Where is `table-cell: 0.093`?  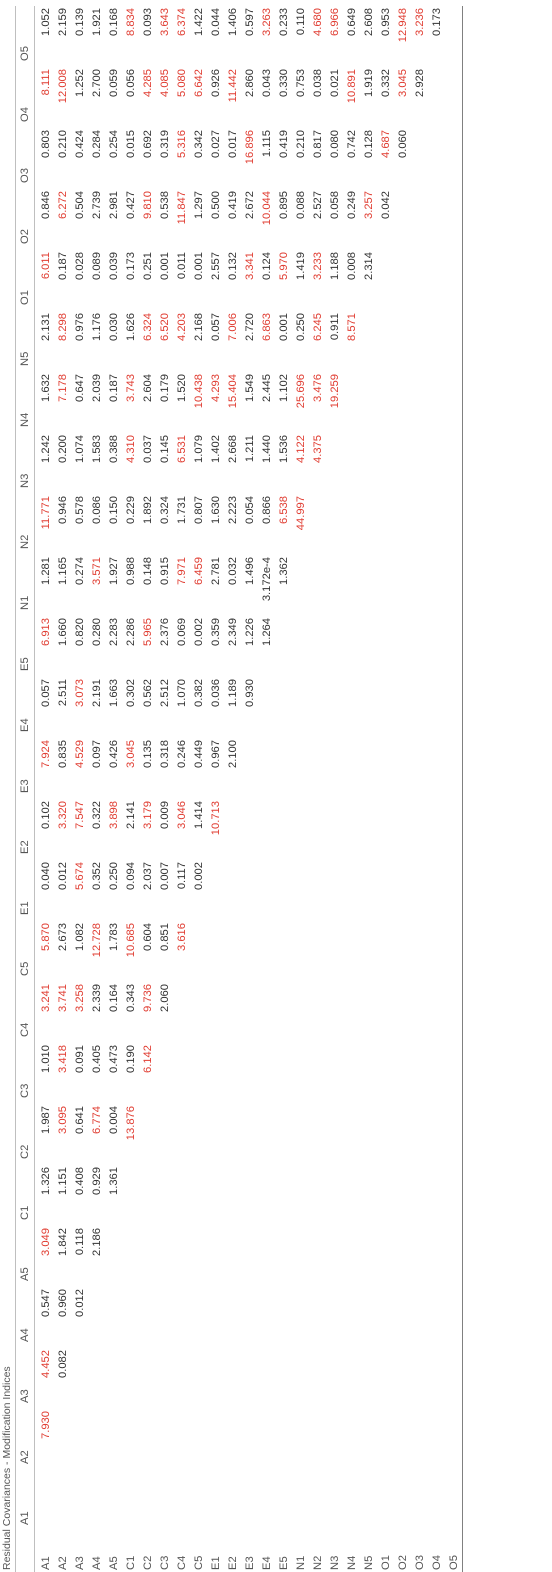
table-cell: 0.093 is located at coordinates (147, 22).